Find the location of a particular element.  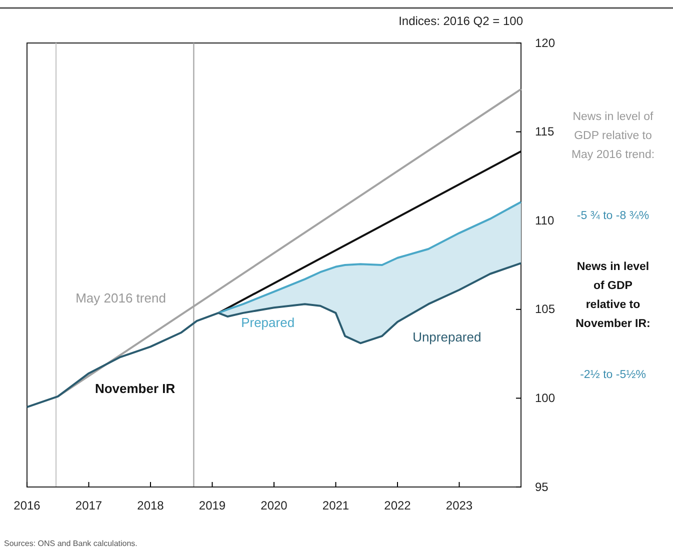

x-tick-label: 2018 is located at coordinates (150, 505).